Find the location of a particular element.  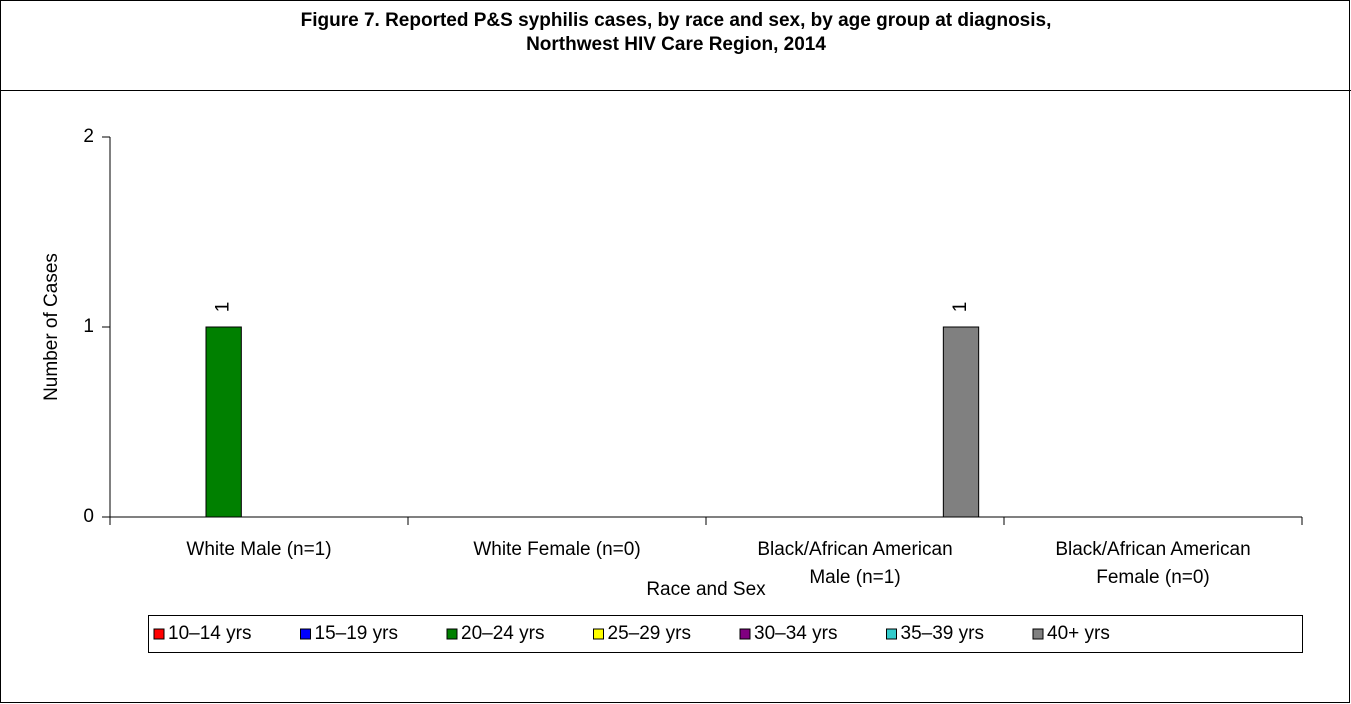

y-axis-title: Number of Cases is located at coordinates (51, 327).